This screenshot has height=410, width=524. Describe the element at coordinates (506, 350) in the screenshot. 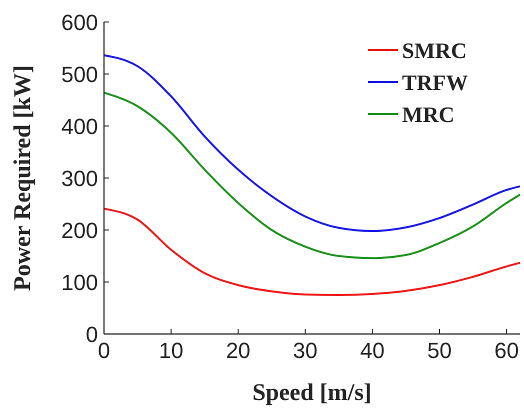

I see `x-tick-label: 60` at that location.